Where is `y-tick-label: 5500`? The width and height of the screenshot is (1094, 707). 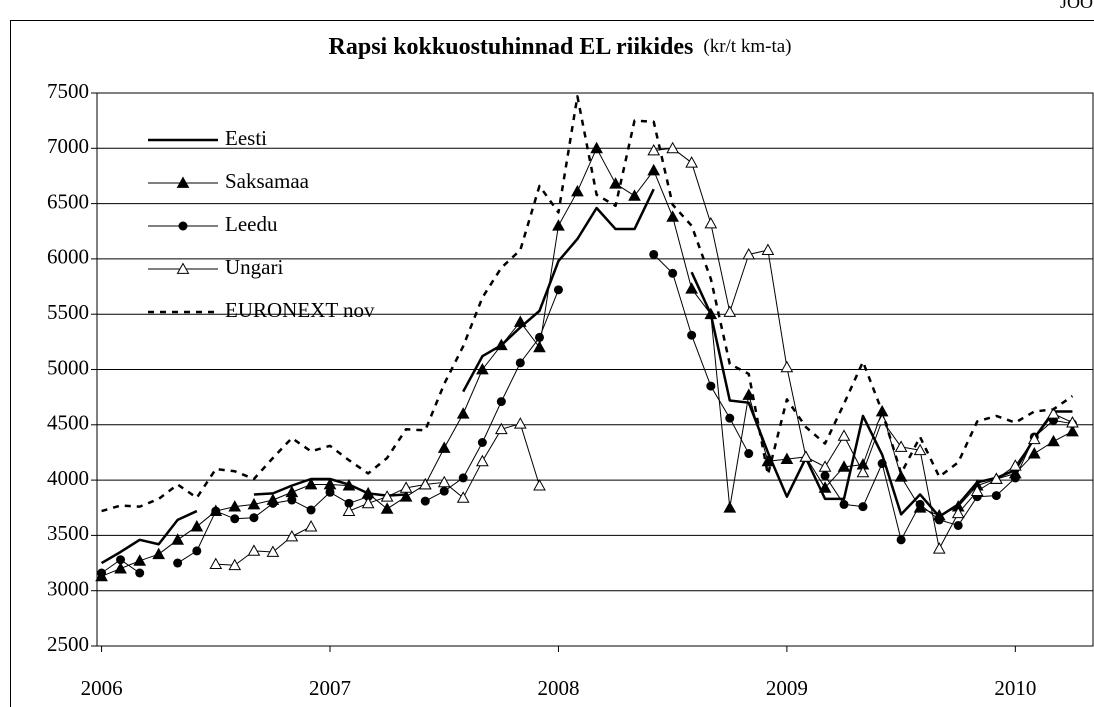 y-tick-label: 5500 is located at coordinates (68, 312).